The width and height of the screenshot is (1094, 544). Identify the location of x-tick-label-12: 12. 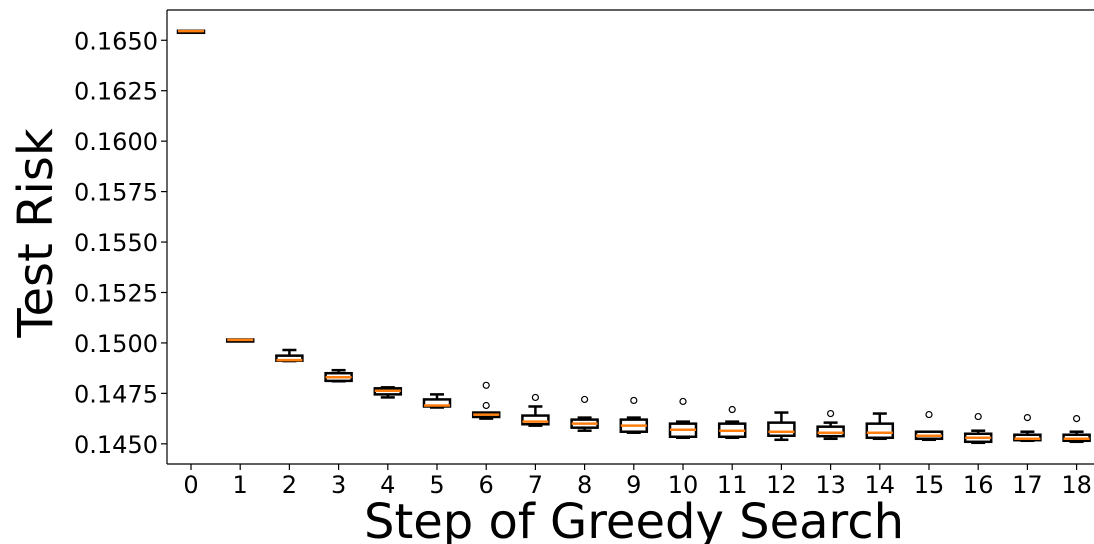
(781, 485).